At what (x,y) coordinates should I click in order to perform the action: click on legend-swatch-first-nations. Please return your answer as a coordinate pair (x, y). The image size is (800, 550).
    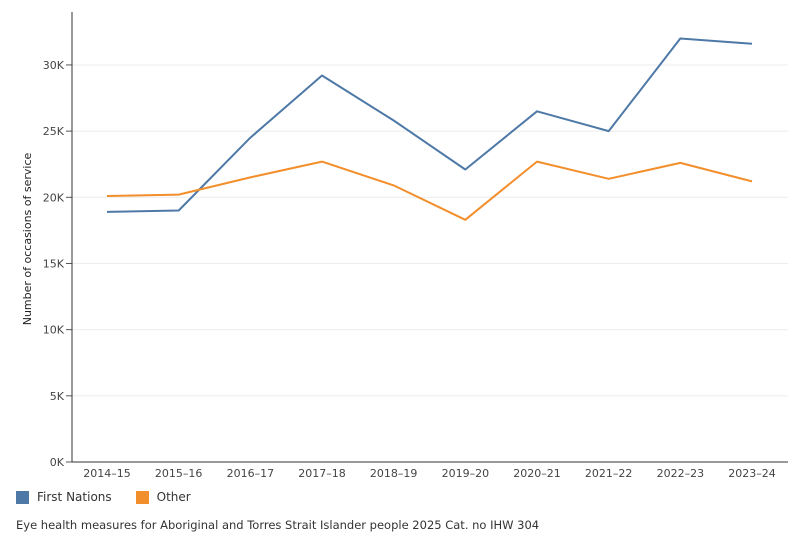
    Looking at the image, I should click on (22, 497).